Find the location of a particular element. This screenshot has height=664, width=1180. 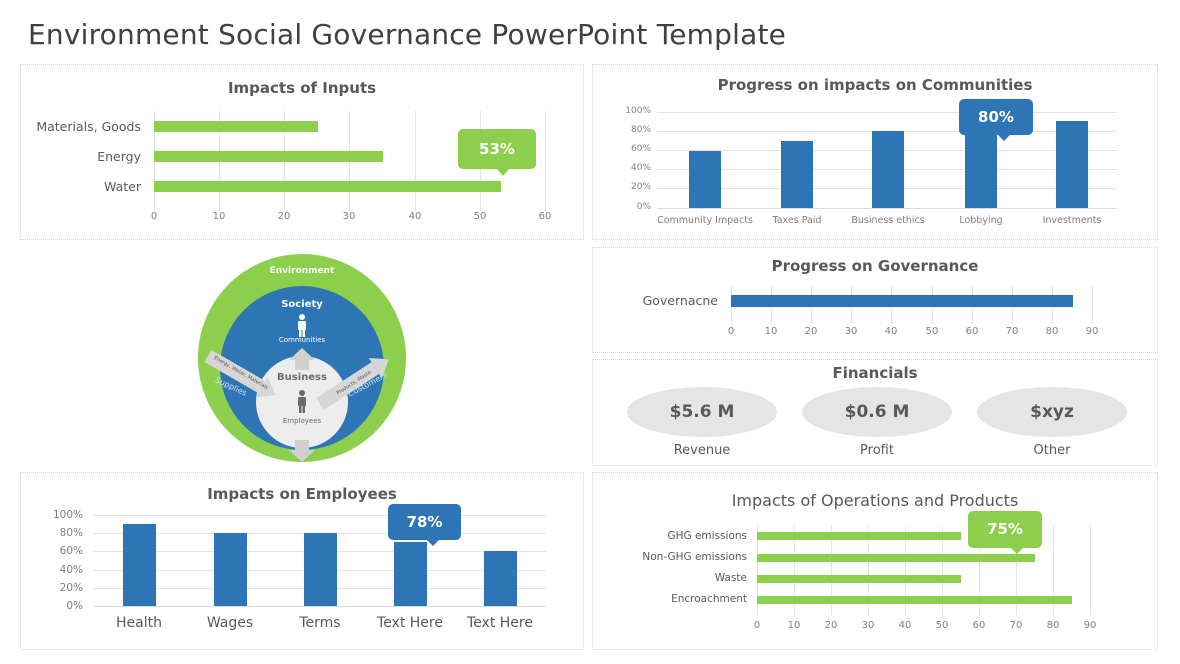

society-label: Society is located at coordinates (302, 304).